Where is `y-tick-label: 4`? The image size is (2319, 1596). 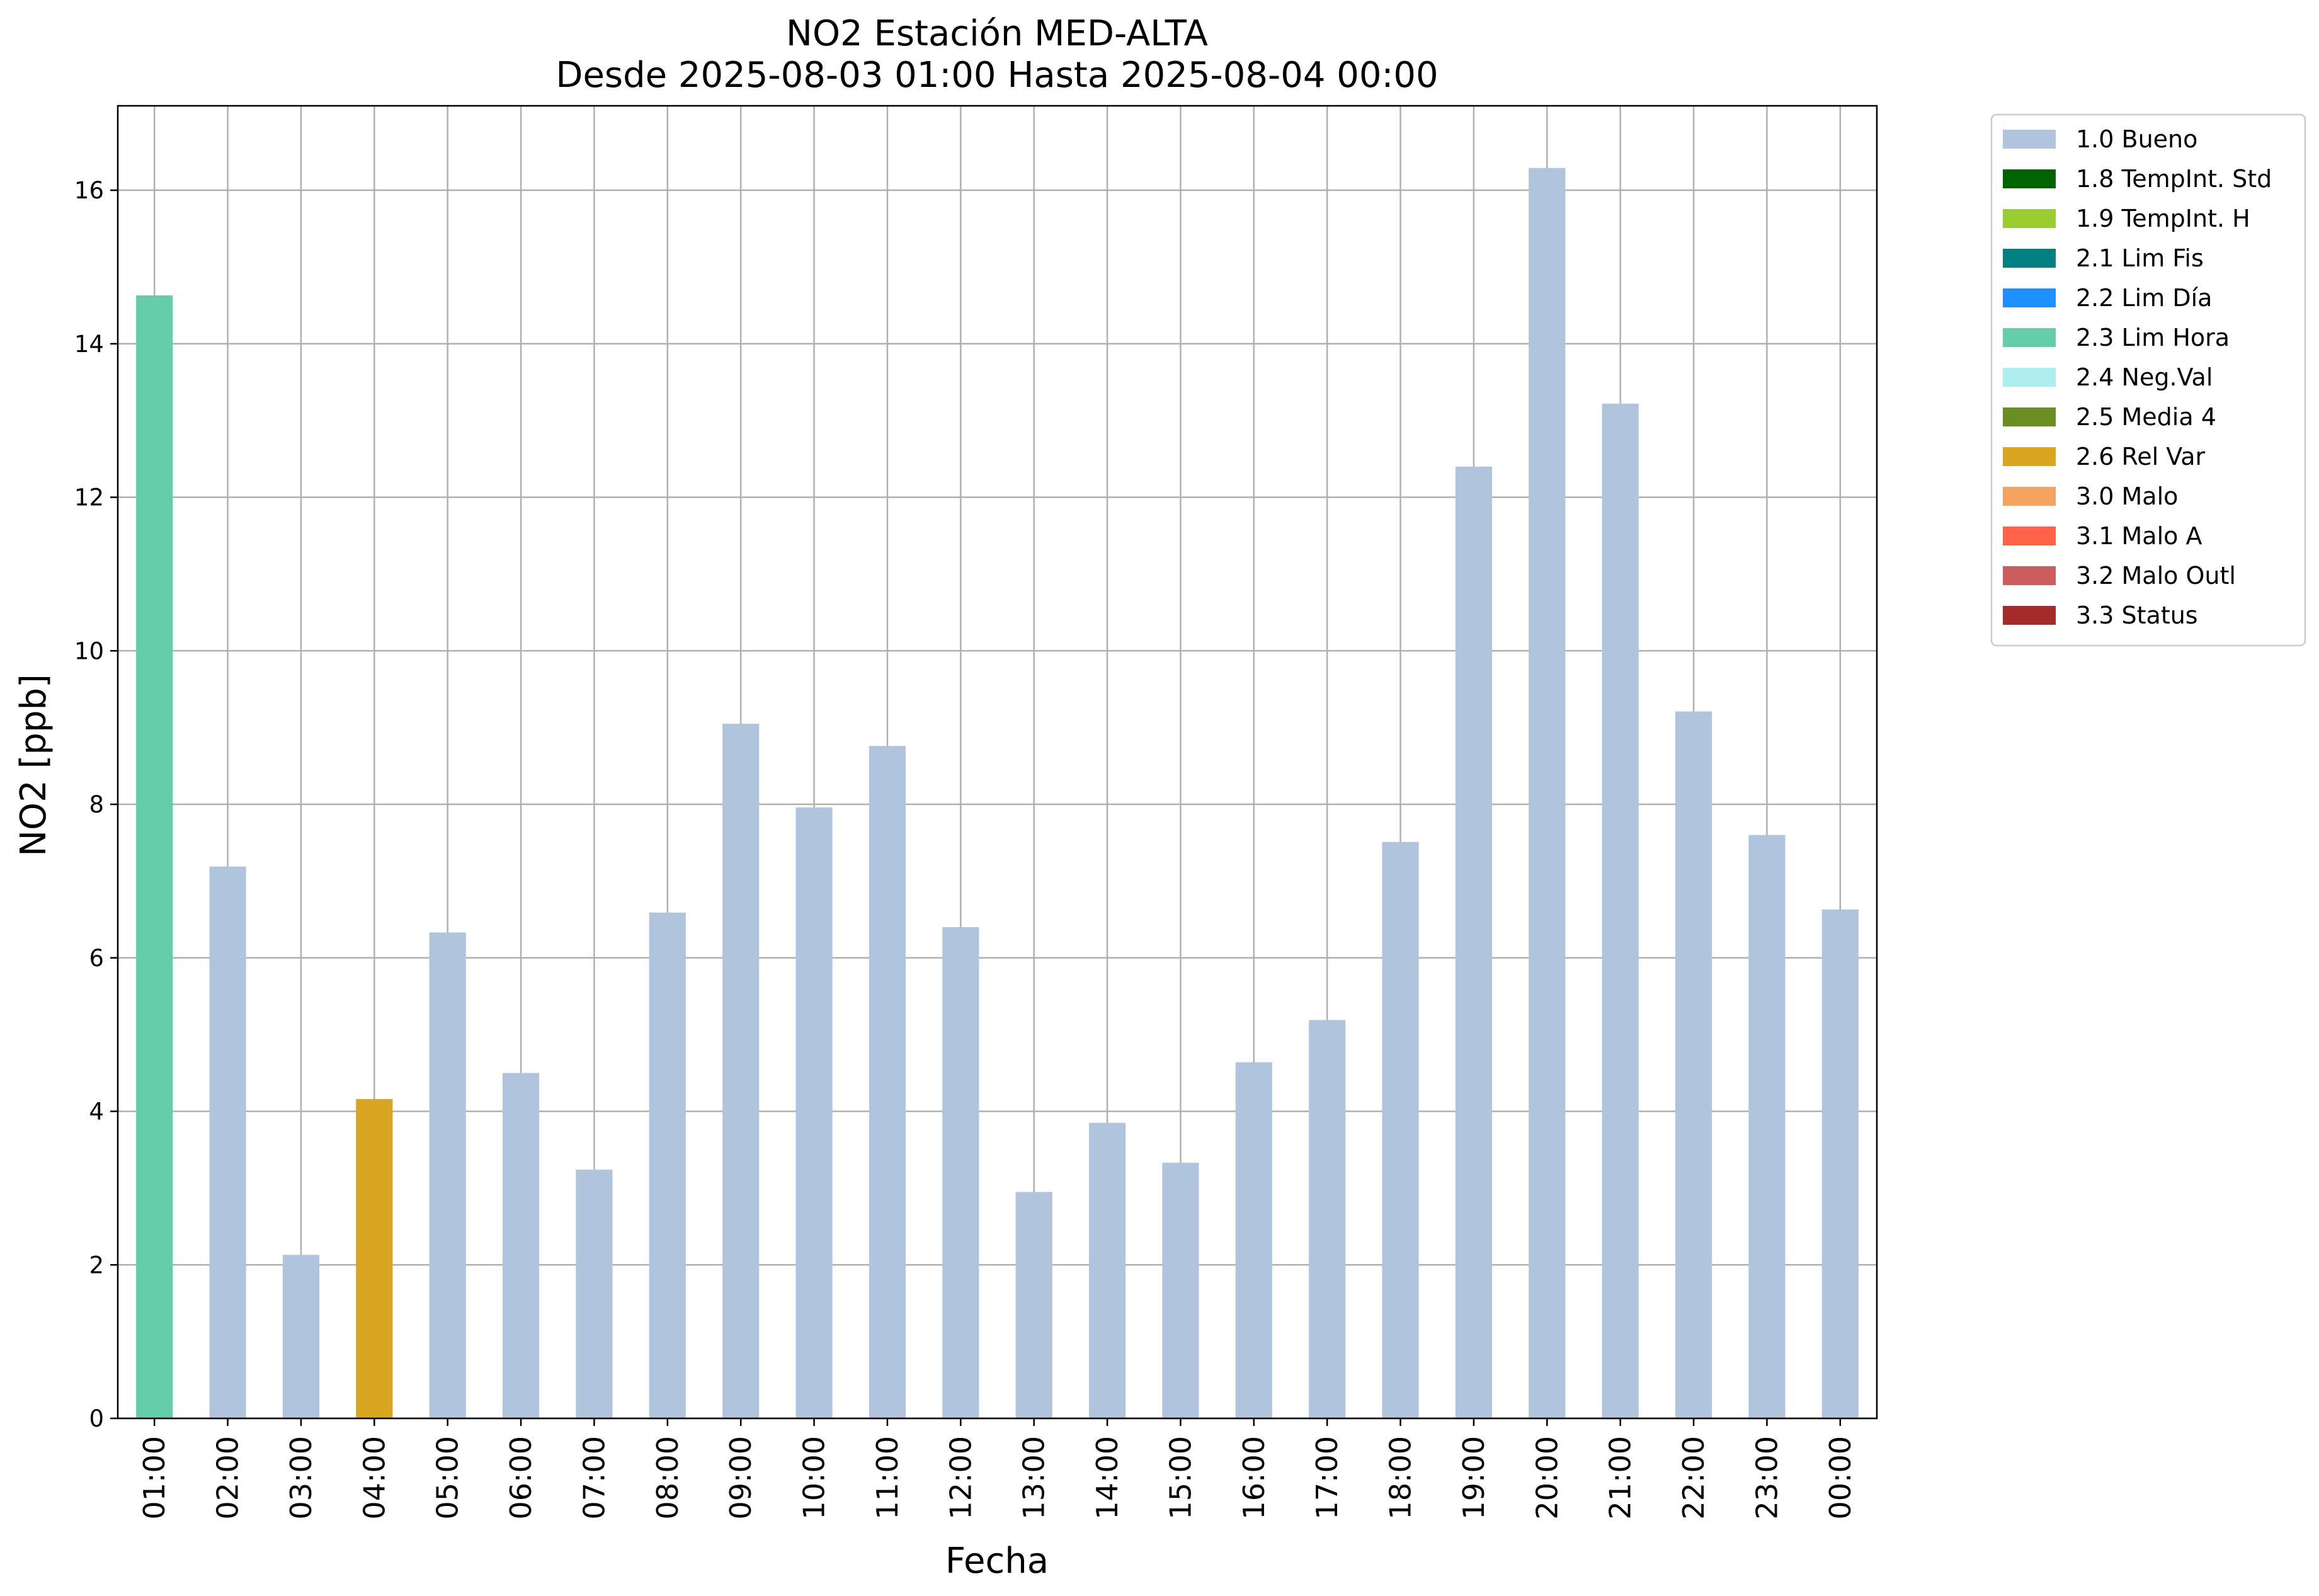
y-tick-label: 4 is located at coordinates (96, 1112).